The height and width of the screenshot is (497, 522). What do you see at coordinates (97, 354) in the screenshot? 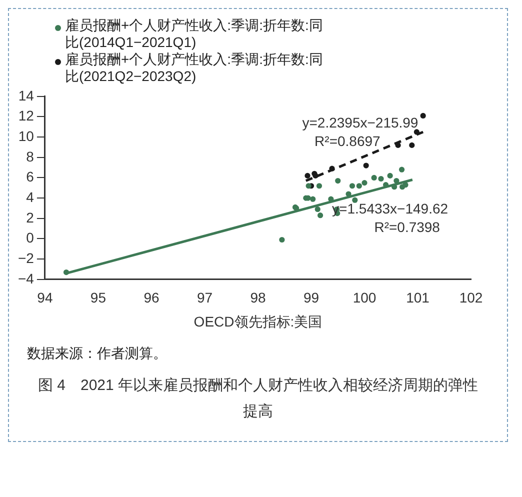
I see `source-note: 数据来源：作者测算。` at bounding box center [97, 354].